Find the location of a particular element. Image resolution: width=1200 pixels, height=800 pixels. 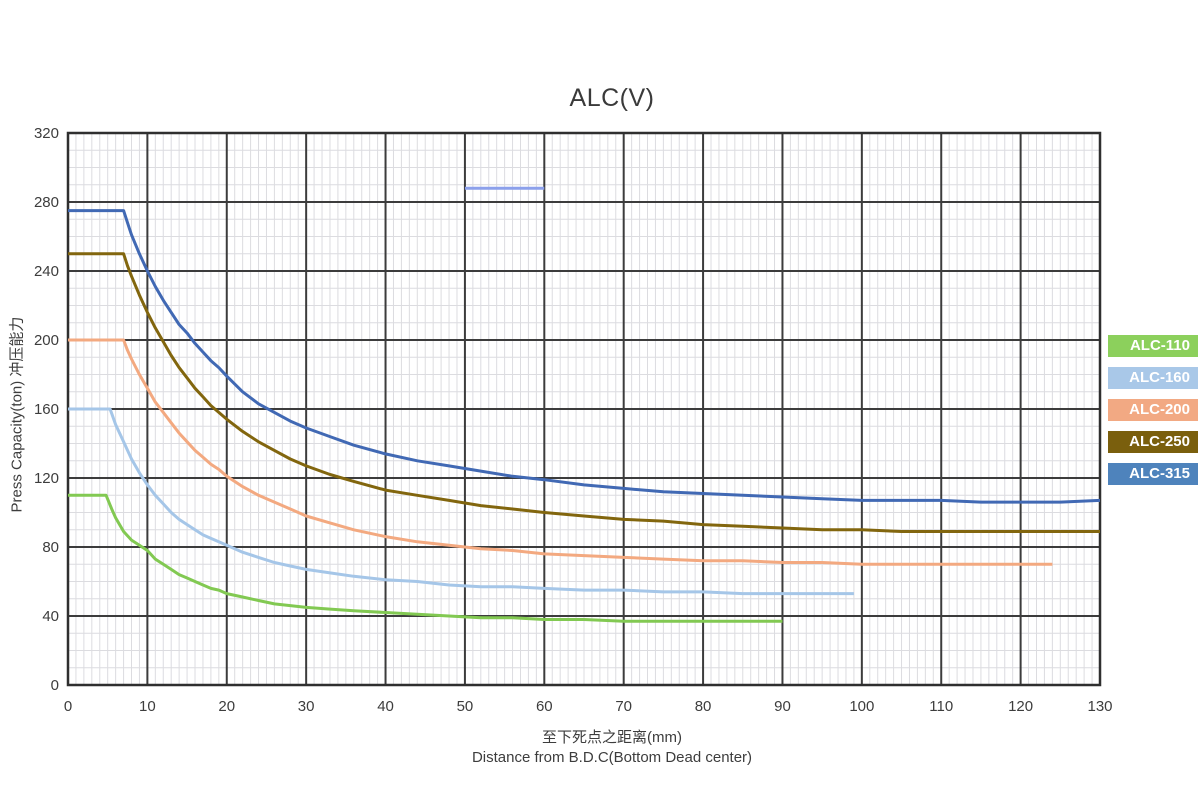

y-tick-label: 0 is located at coordinates (55, 685).